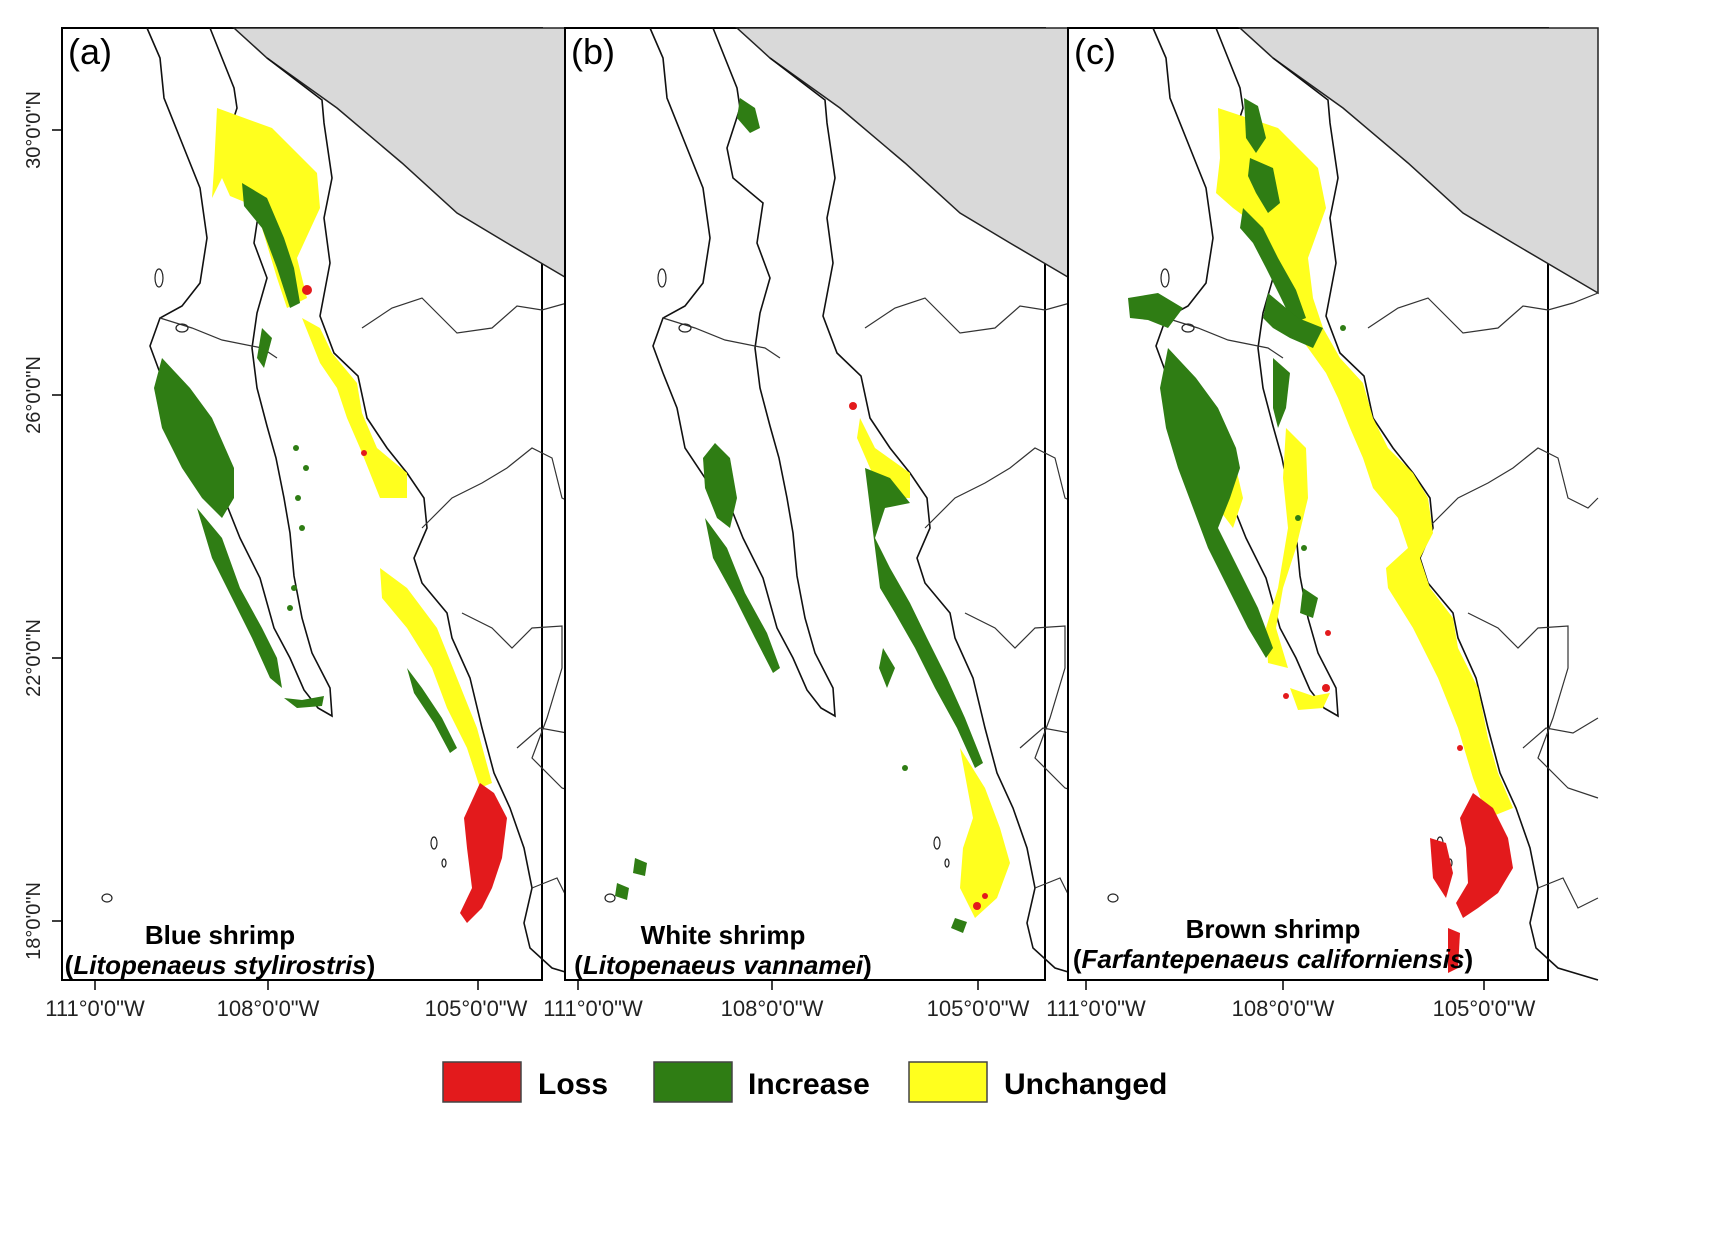  What do you see at coordinates (693, 1082) in the screenshot?
I see `legend-increase-swatch` at bounding box center [693, 1082].